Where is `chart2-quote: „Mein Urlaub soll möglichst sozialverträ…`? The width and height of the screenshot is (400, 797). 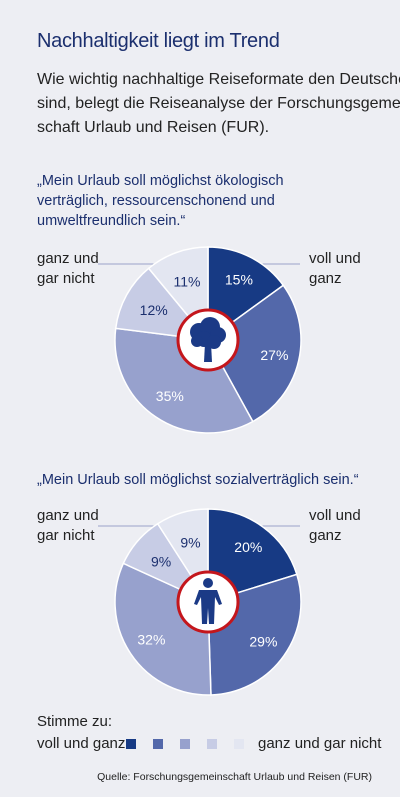 chart2-quote: „Mein Urlaub soll möglichst sozialverträ… is located at coordinates (207, 480).